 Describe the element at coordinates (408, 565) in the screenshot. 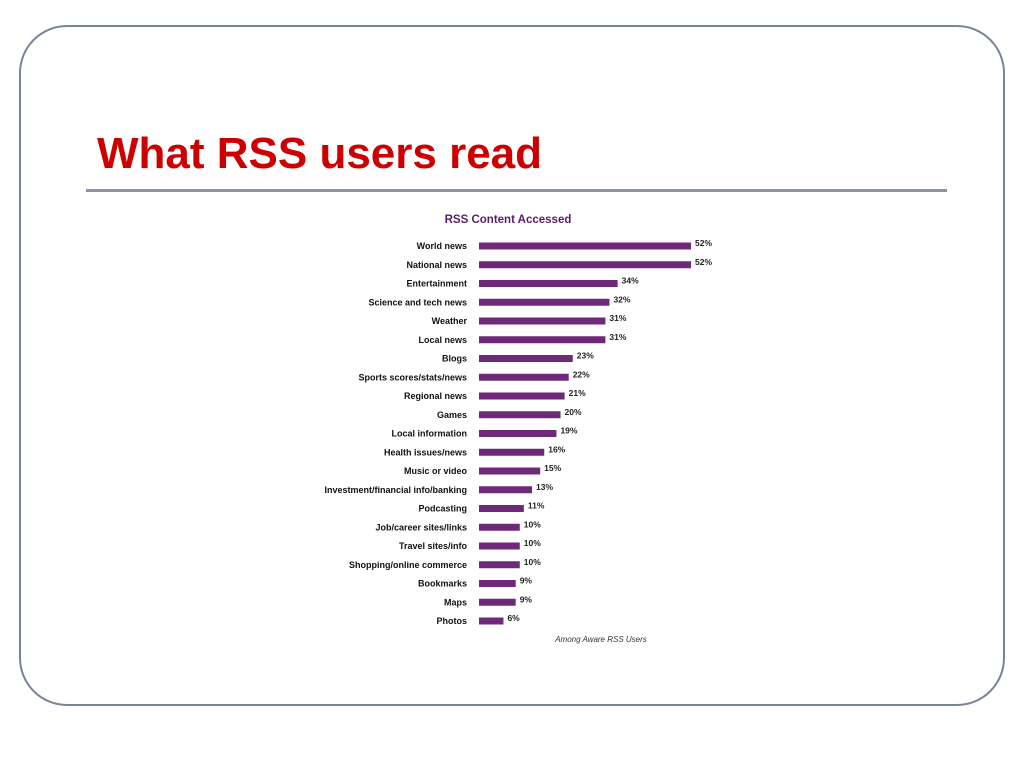

I see `category-label: Shopping/online commerce` at that location.